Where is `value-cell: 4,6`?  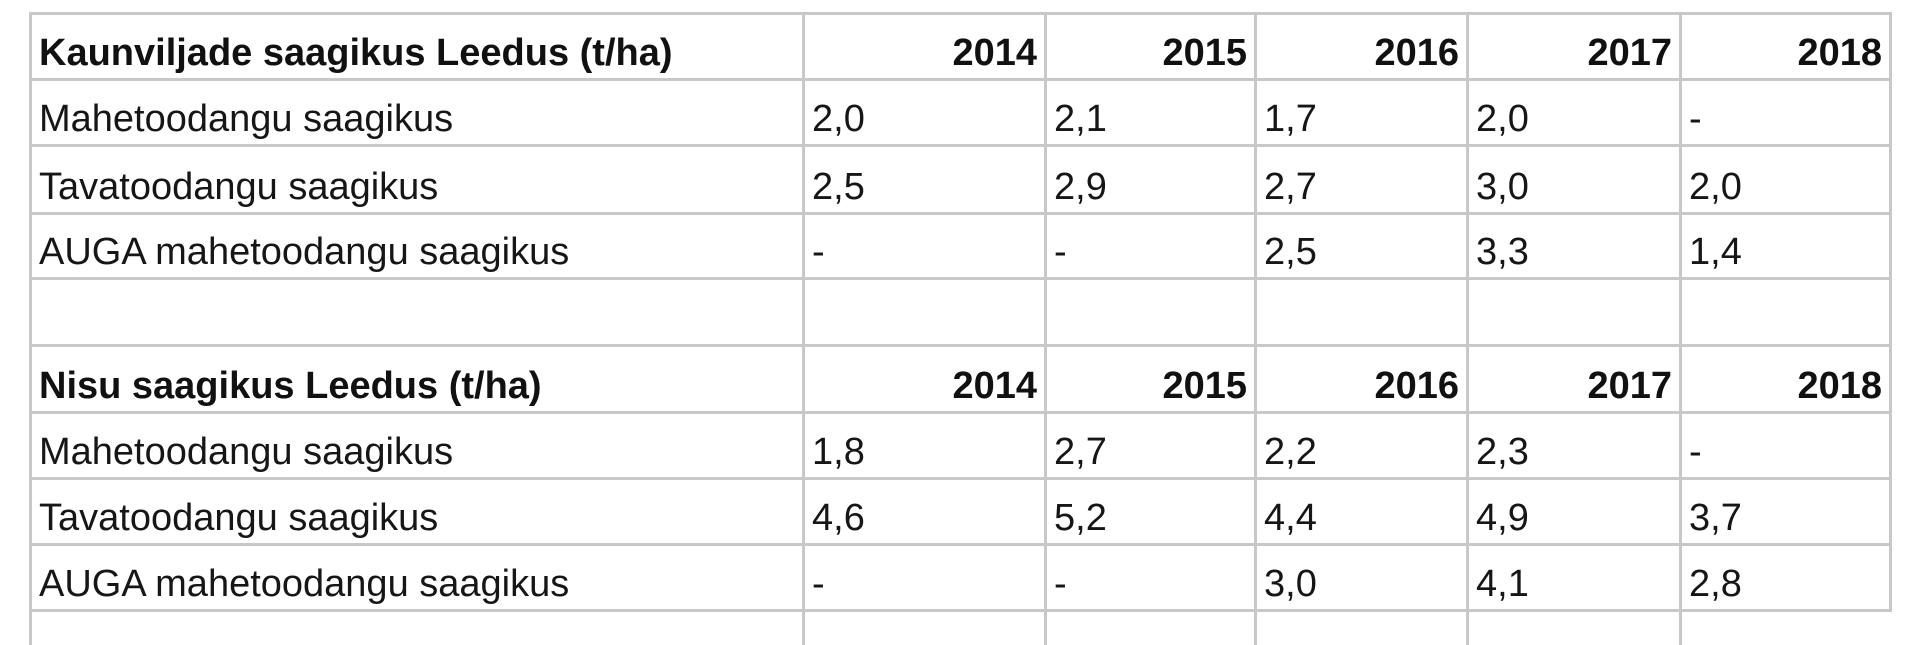
value-cell: 4,6 is located at coordinates (838, 518).